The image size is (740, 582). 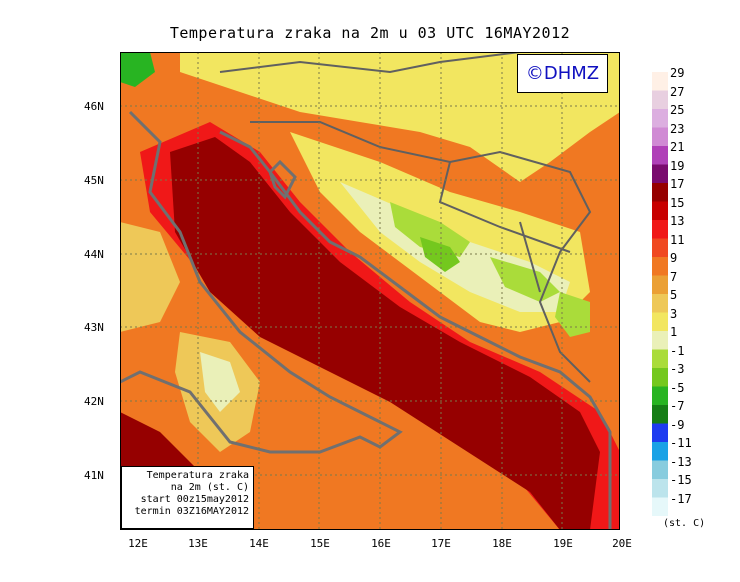 I want to click on legend-label: -17, so click(x=681, y=498).